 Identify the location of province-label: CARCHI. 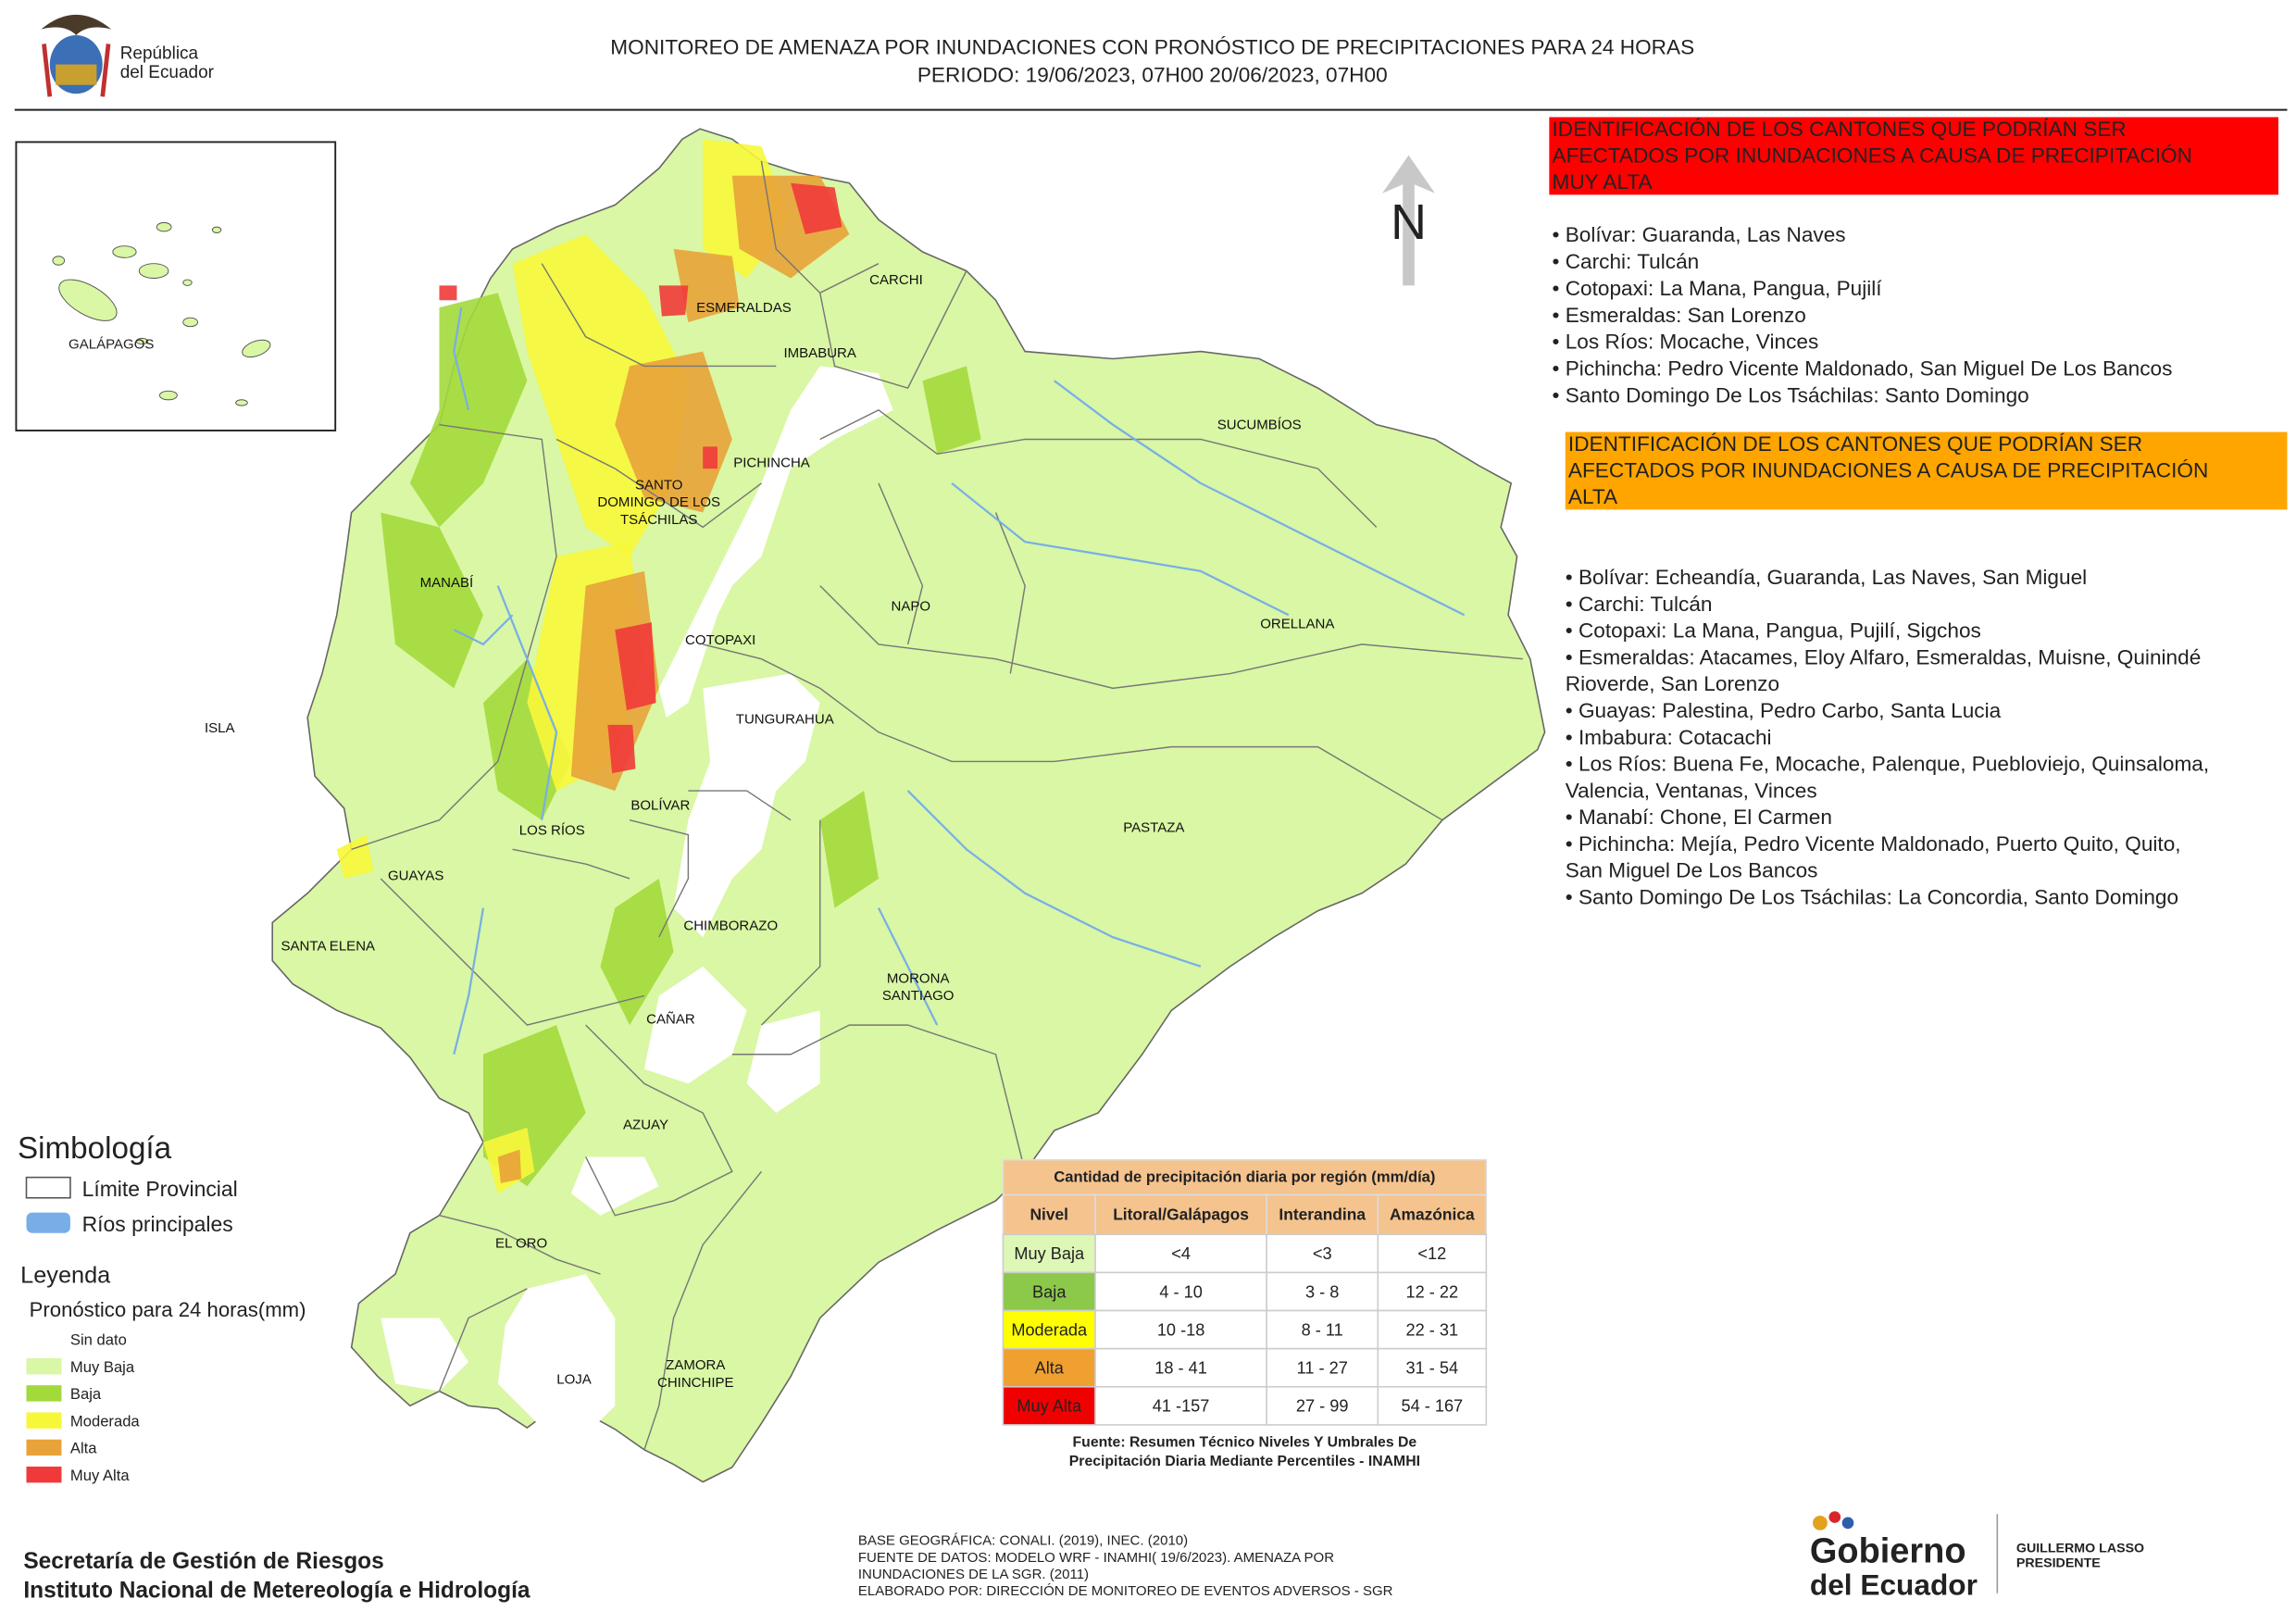
(896, 280).